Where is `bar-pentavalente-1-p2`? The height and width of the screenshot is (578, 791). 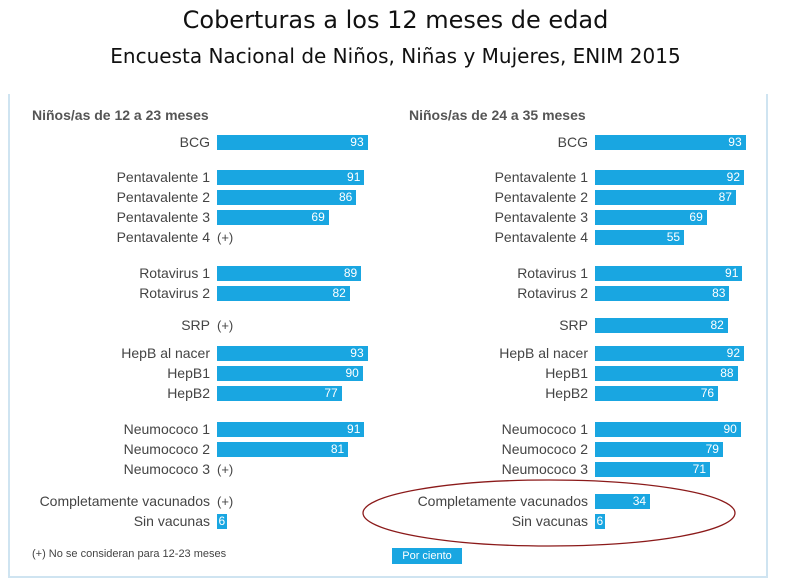 bar-pentavalente-1-p2 is located at coordinates (670, 177).